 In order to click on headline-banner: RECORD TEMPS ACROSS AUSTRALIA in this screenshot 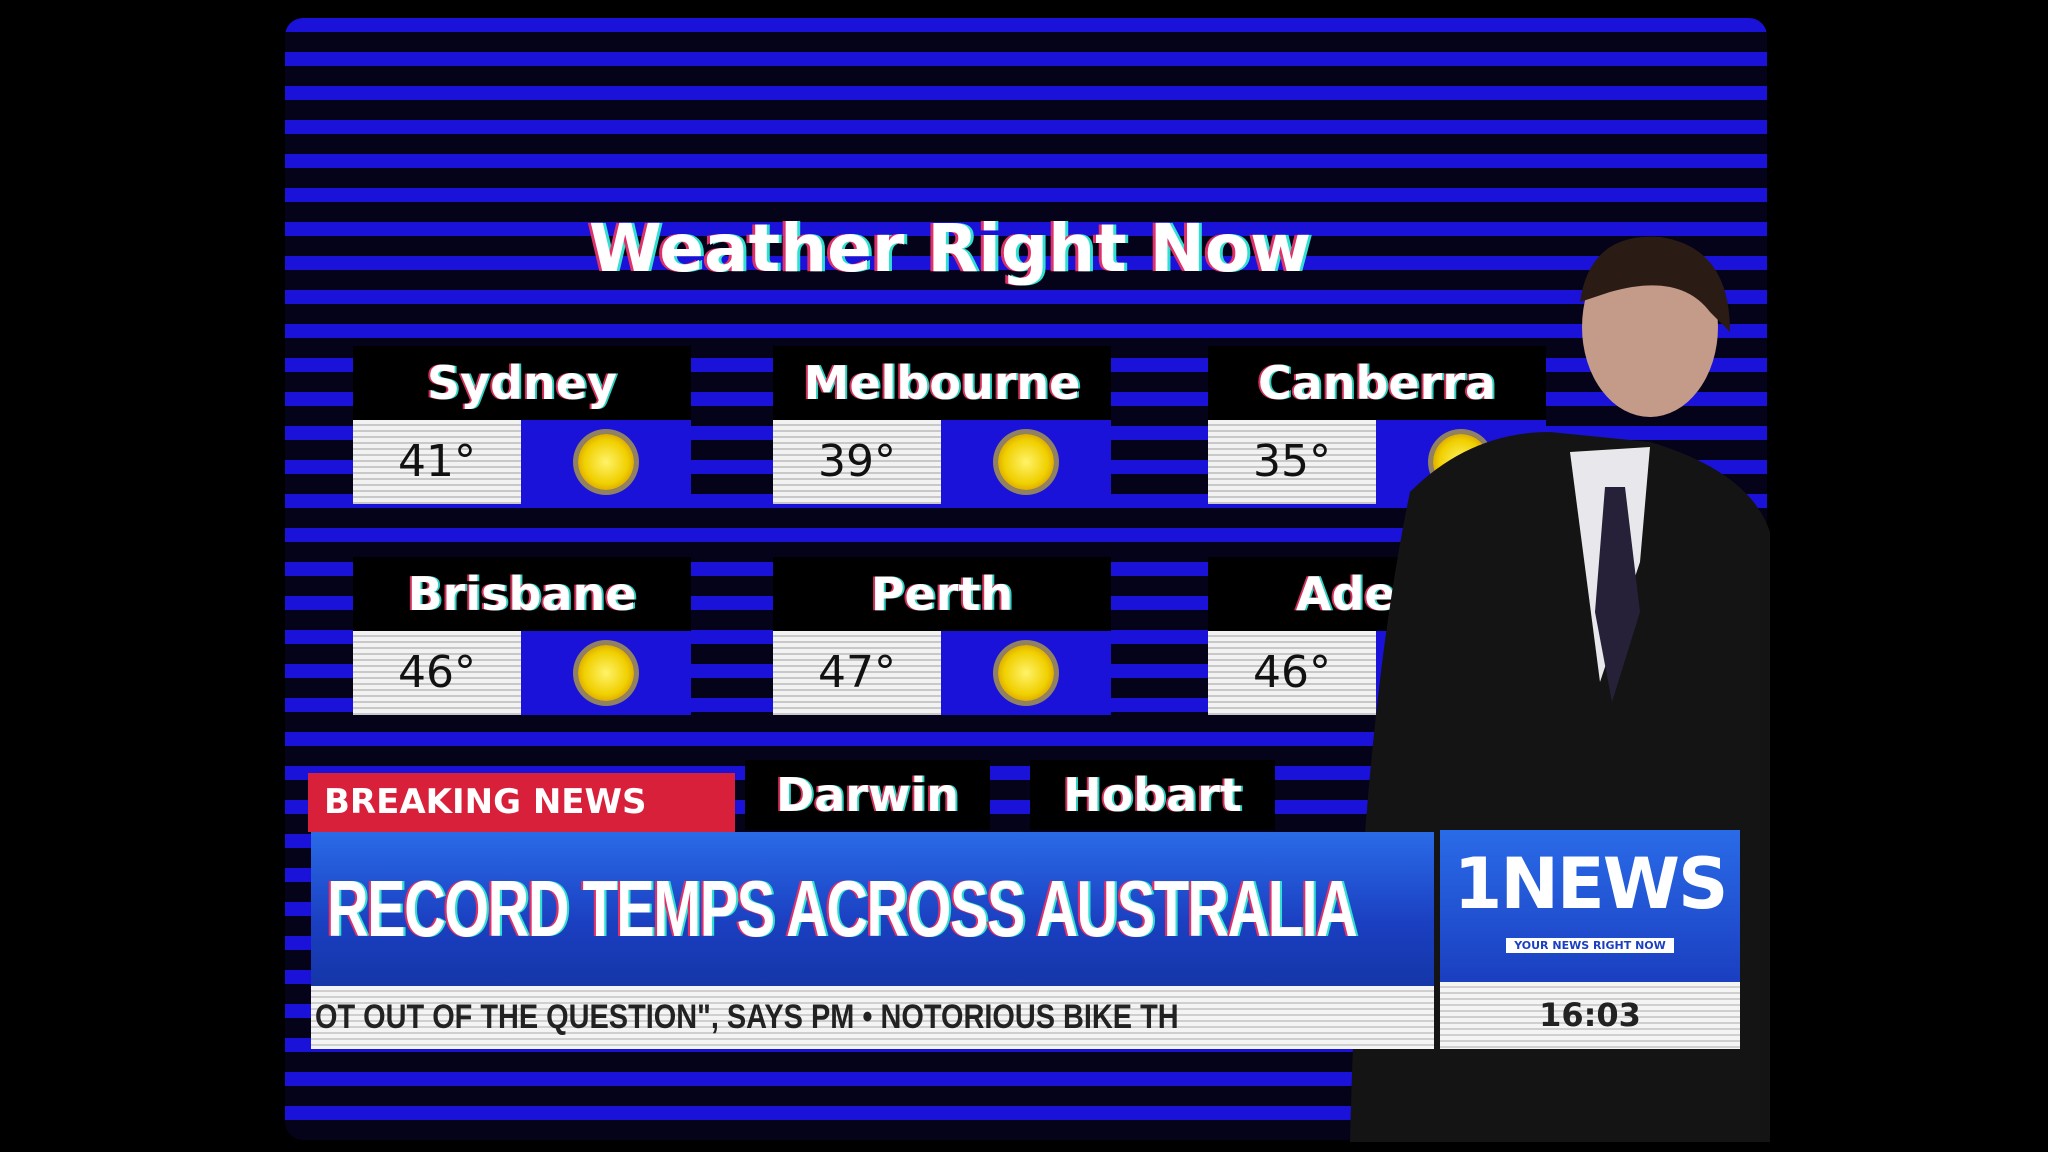, I will do `click(872, 909)`.